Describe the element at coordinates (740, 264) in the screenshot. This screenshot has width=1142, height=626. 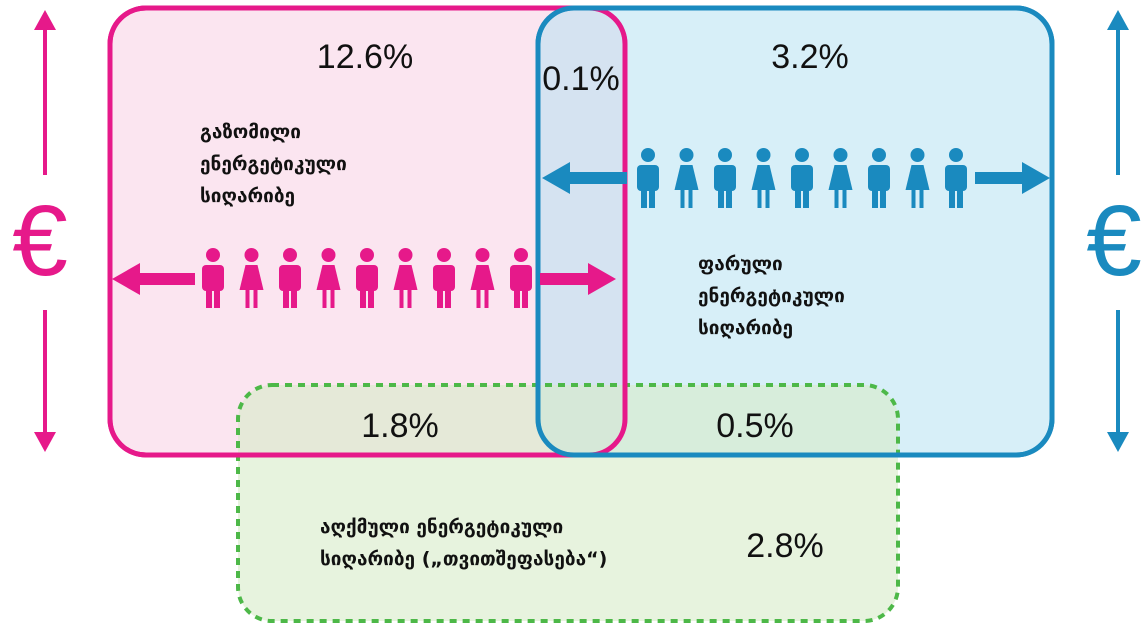
I see `region-label: ფარული` at that location.